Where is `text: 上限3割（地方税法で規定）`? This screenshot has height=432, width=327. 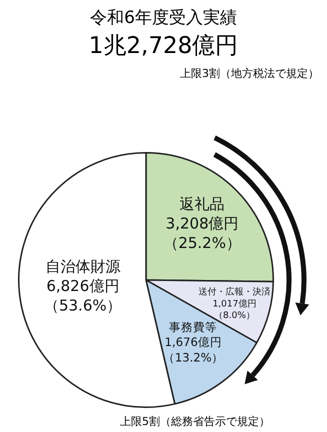 text: 上限3割（地方税法で規定） is located at coordinates (249, 73).